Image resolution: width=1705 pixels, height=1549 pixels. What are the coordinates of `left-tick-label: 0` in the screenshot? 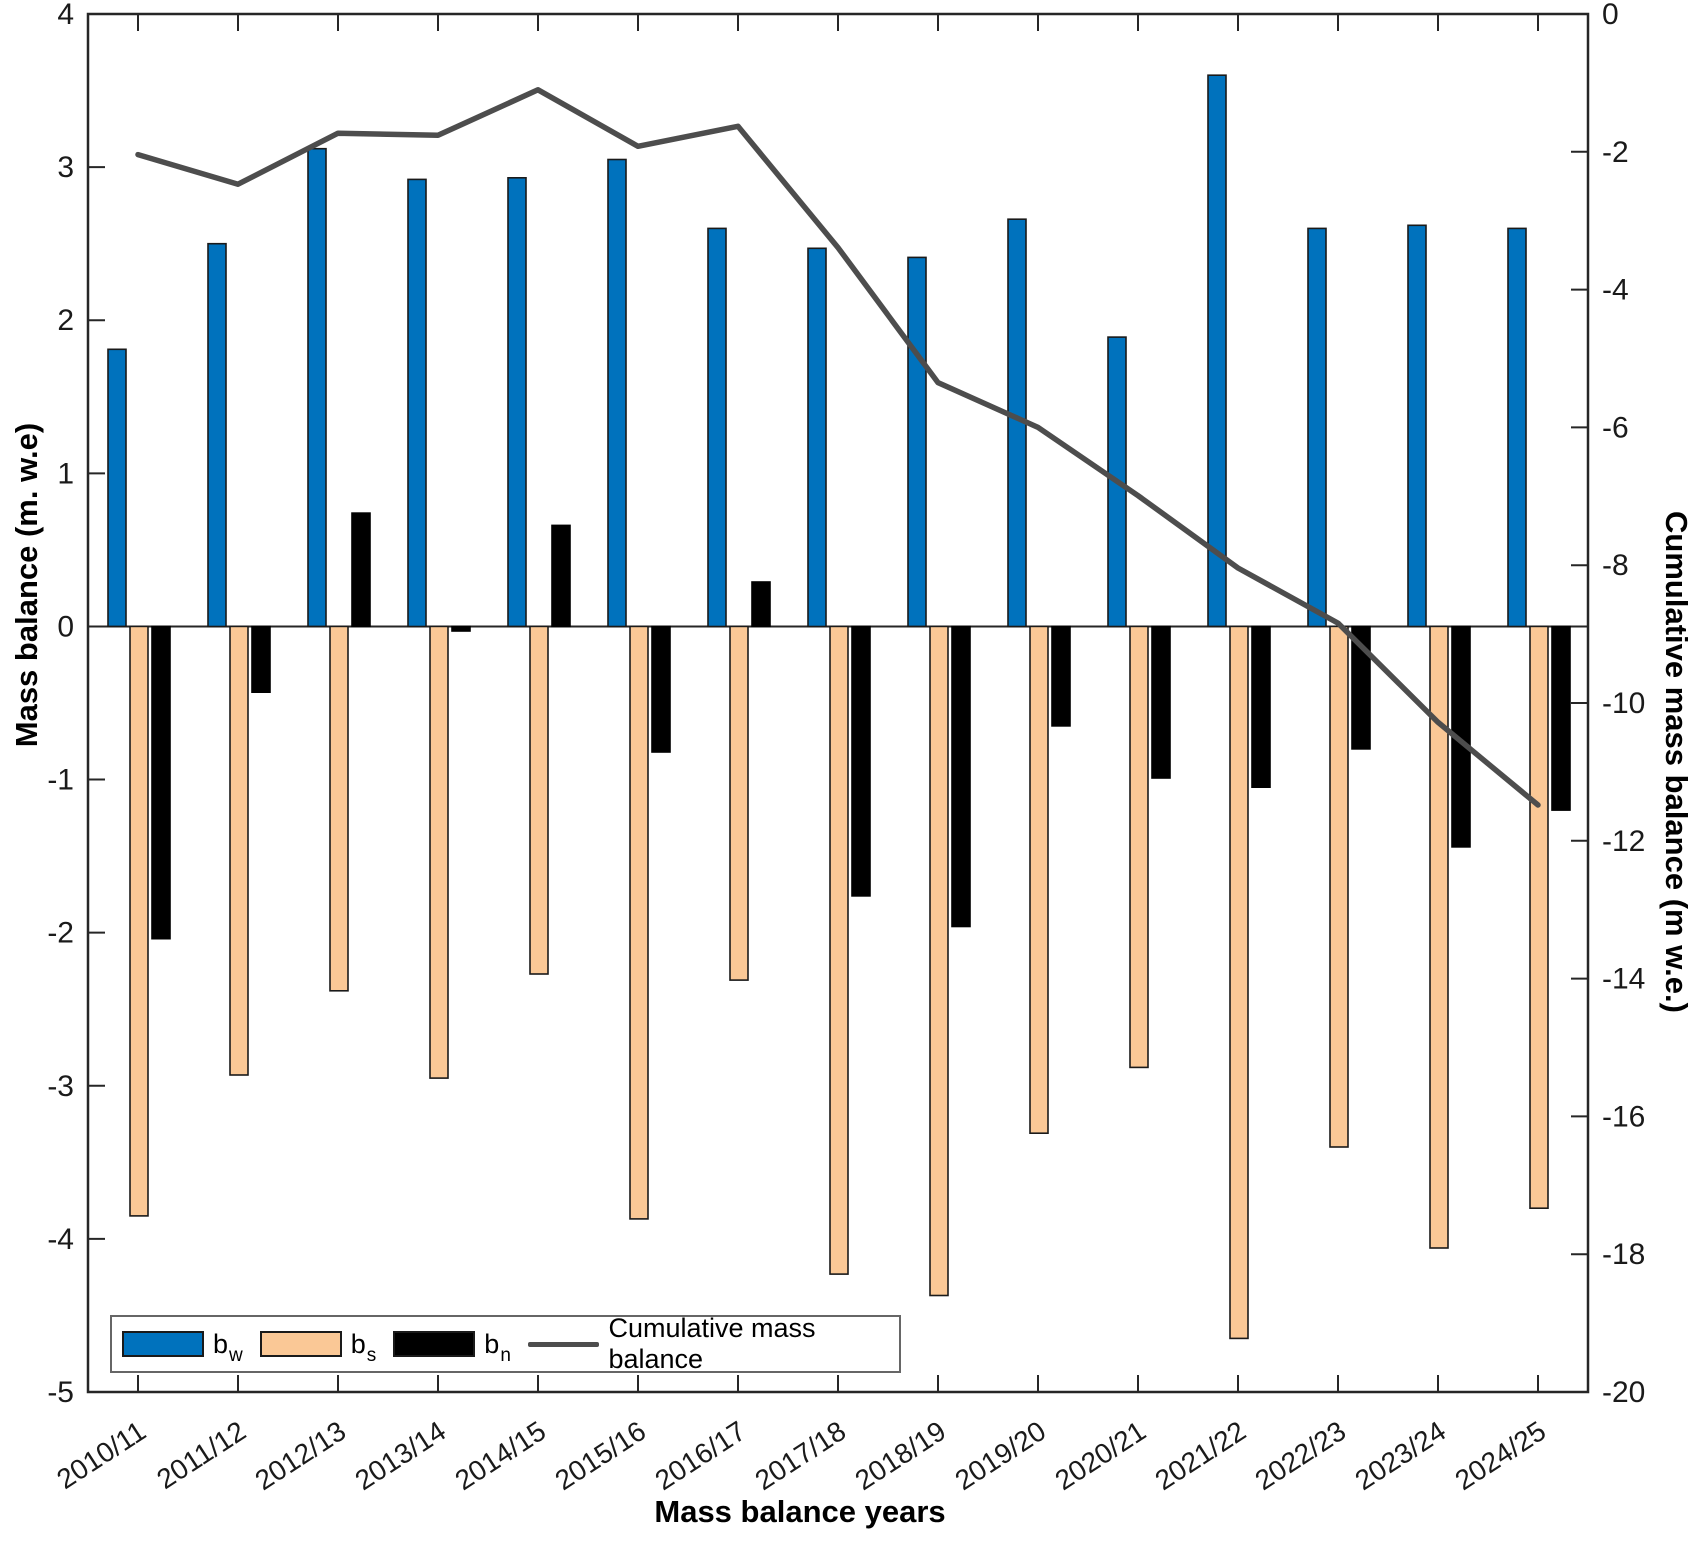 It's located at (65, 626).